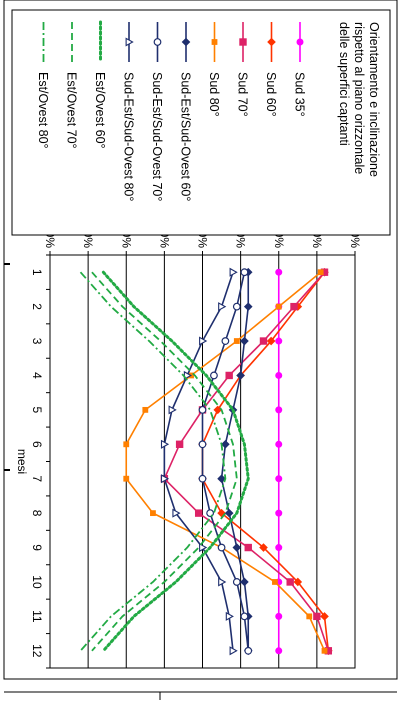 Image resolution: width=400 pixels, height=711 pixels. Describe the element at coordinates (72, 110) in the screenshot. I see `legend-label: Est/Ovest 70°` at that location.